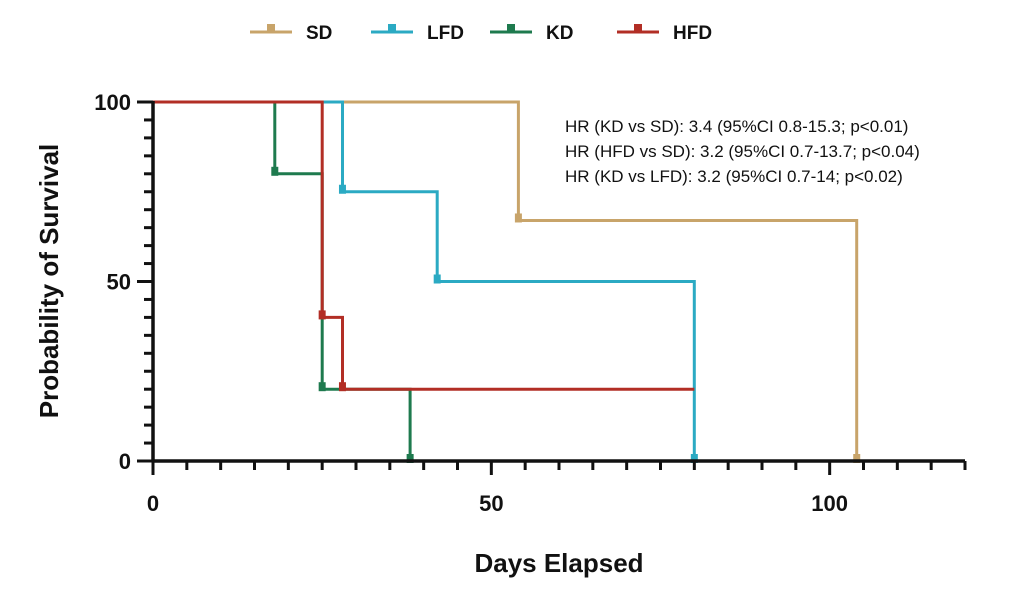 The width and height of the screenshot is (1031, 602). What do you see at coordinates (445, 33) in the screenshot?
I see `legend-label-lfd: LFD` at bounding box center [445, 33].